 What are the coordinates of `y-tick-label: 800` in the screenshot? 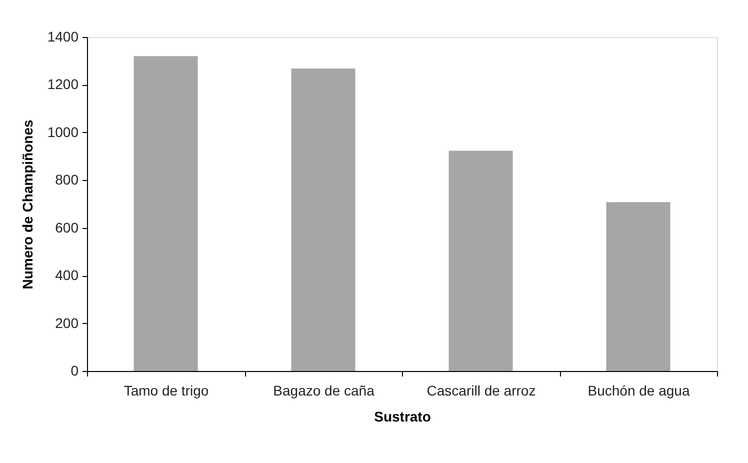 It's located at (67, 180).